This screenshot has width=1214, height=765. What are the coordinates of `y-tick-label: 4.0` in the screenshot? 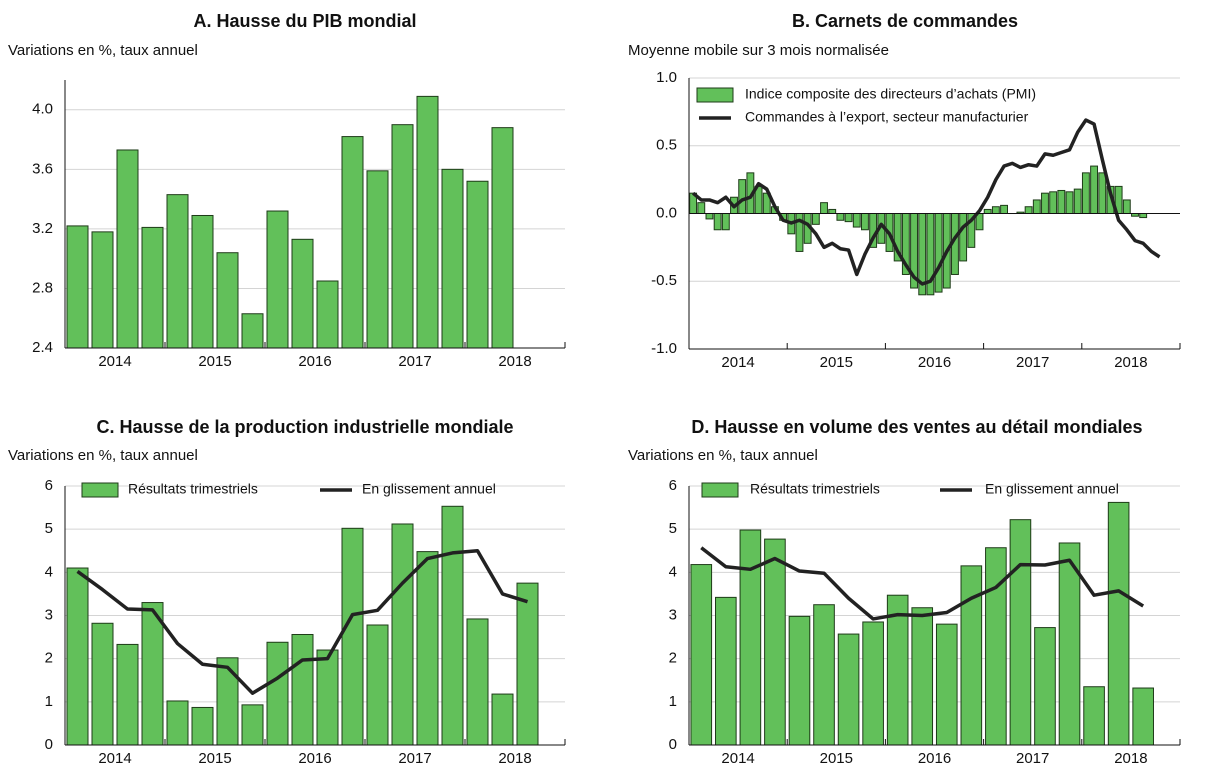 It's located at (42, 109).